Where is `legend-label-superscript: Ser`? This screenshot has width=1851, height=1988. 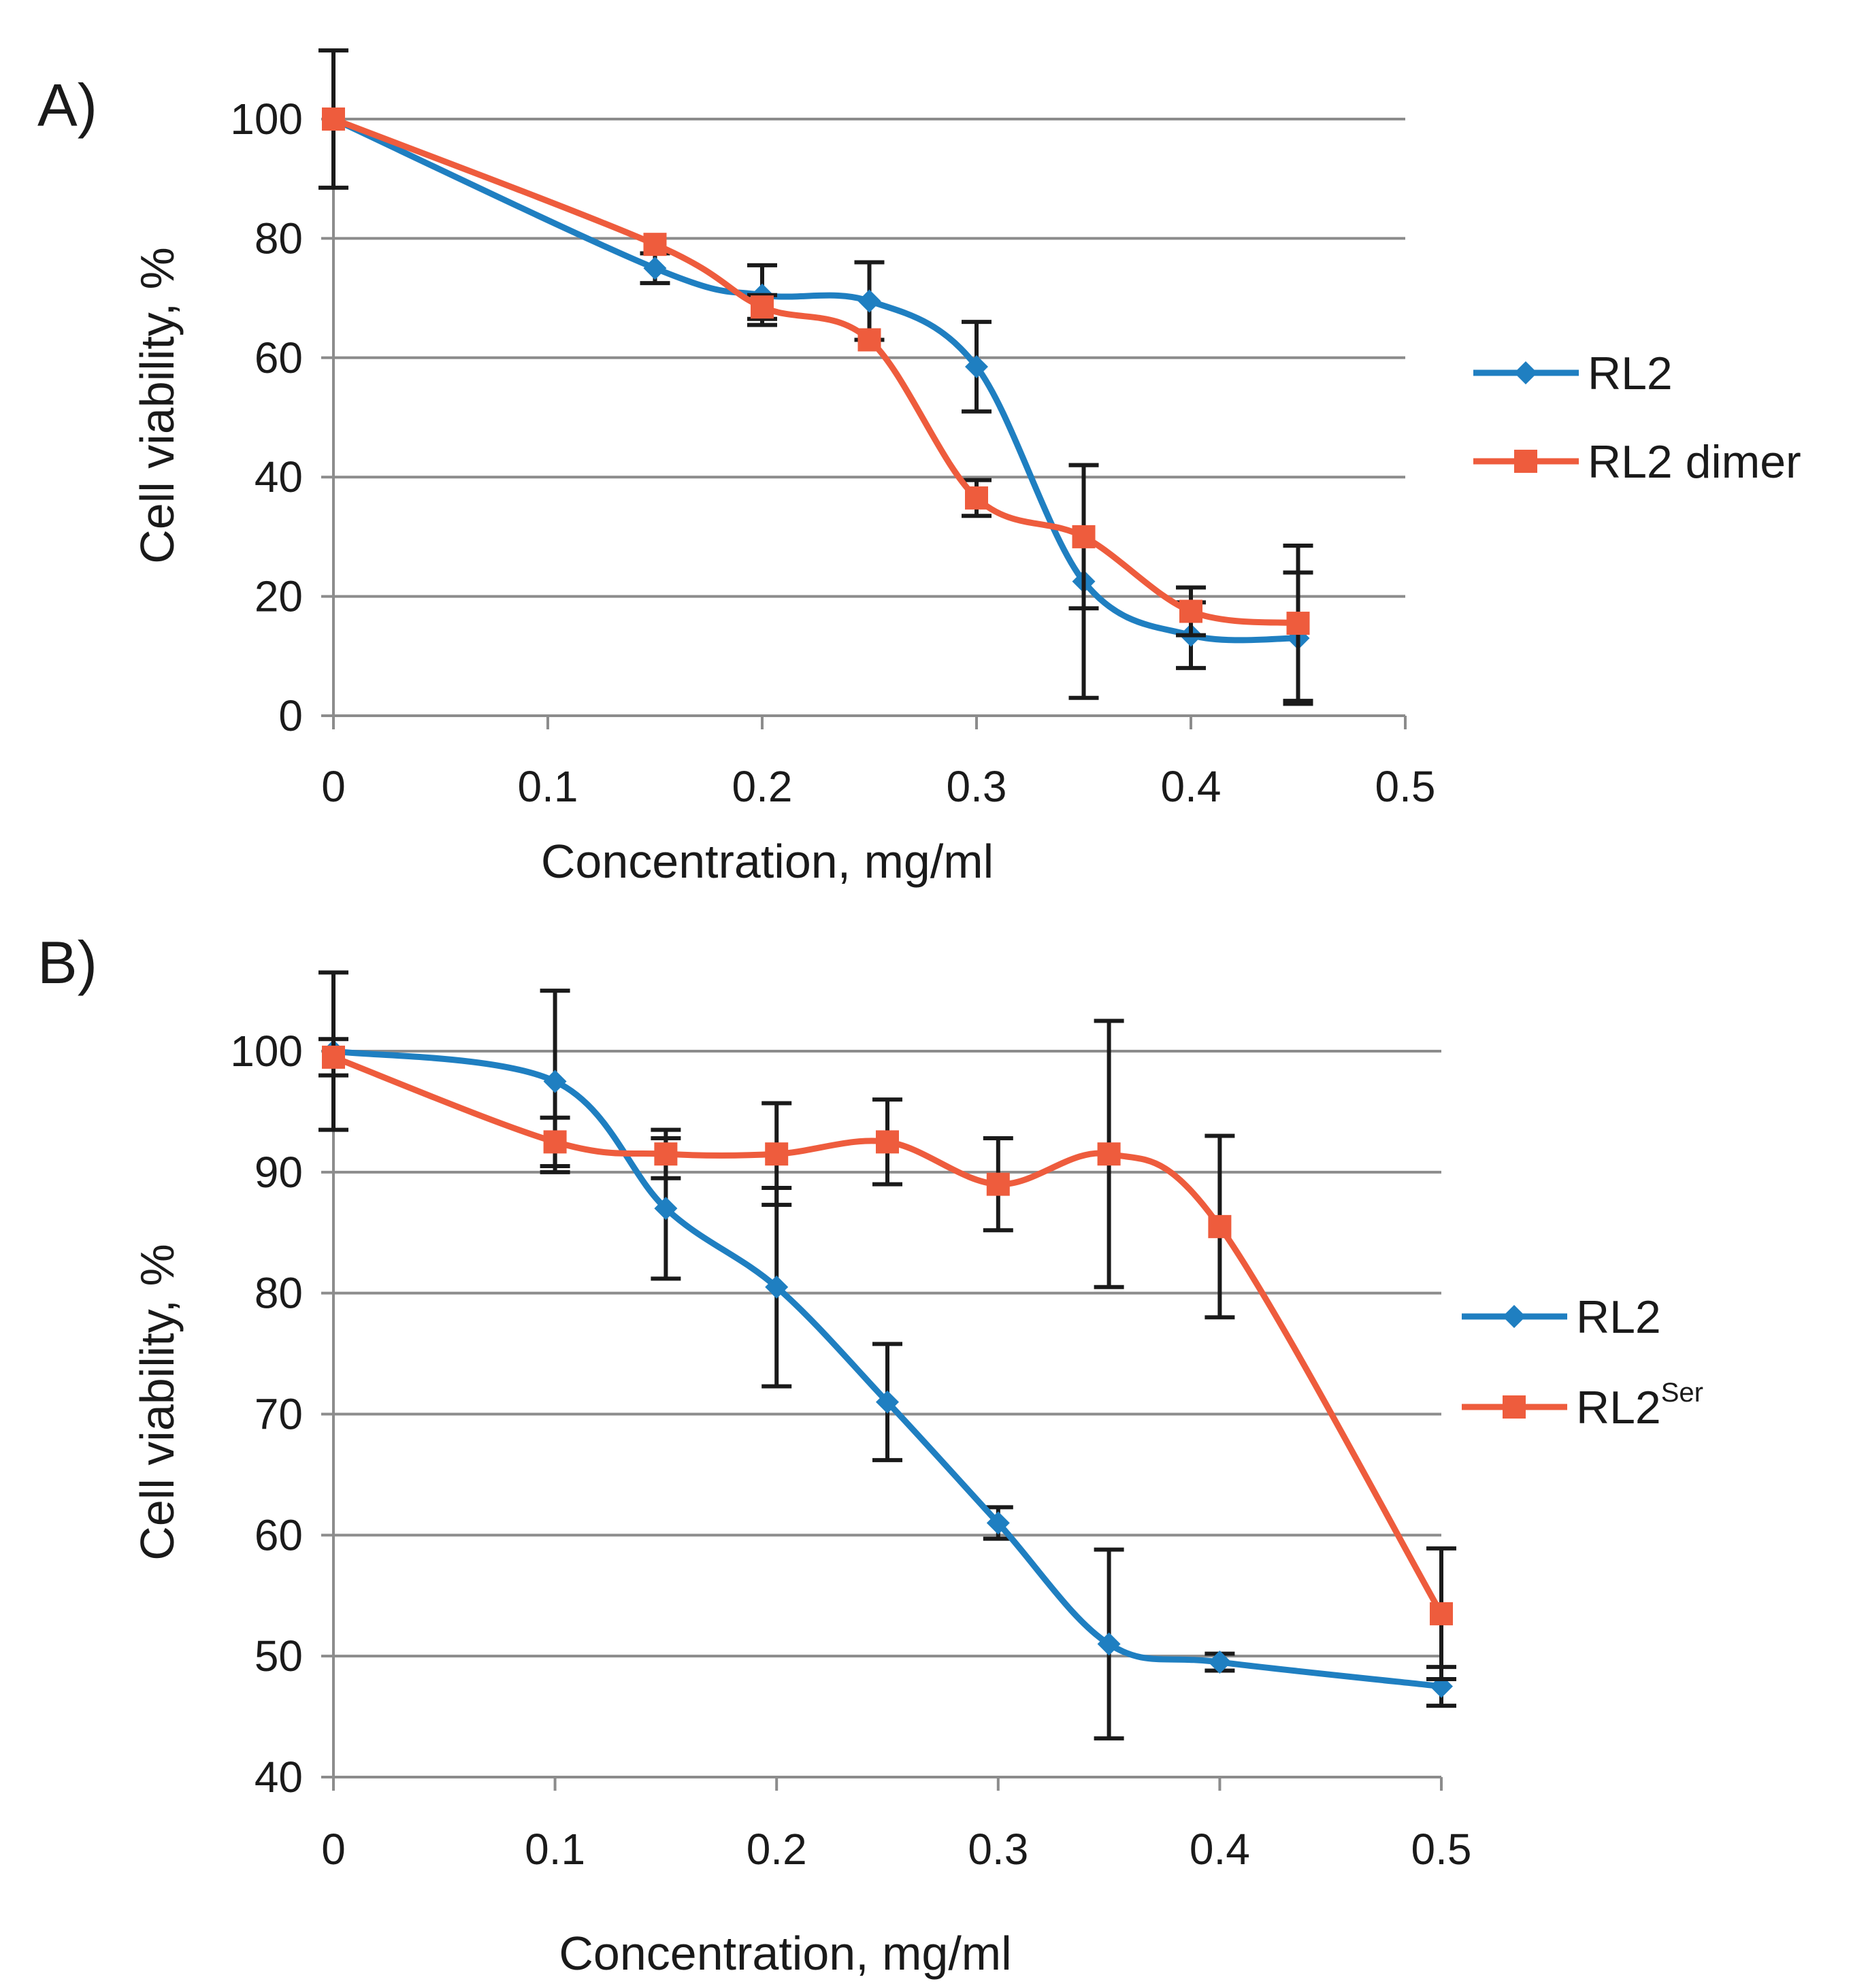 legend-label-superscript: Ser is located at coordinates (1682, 1393).